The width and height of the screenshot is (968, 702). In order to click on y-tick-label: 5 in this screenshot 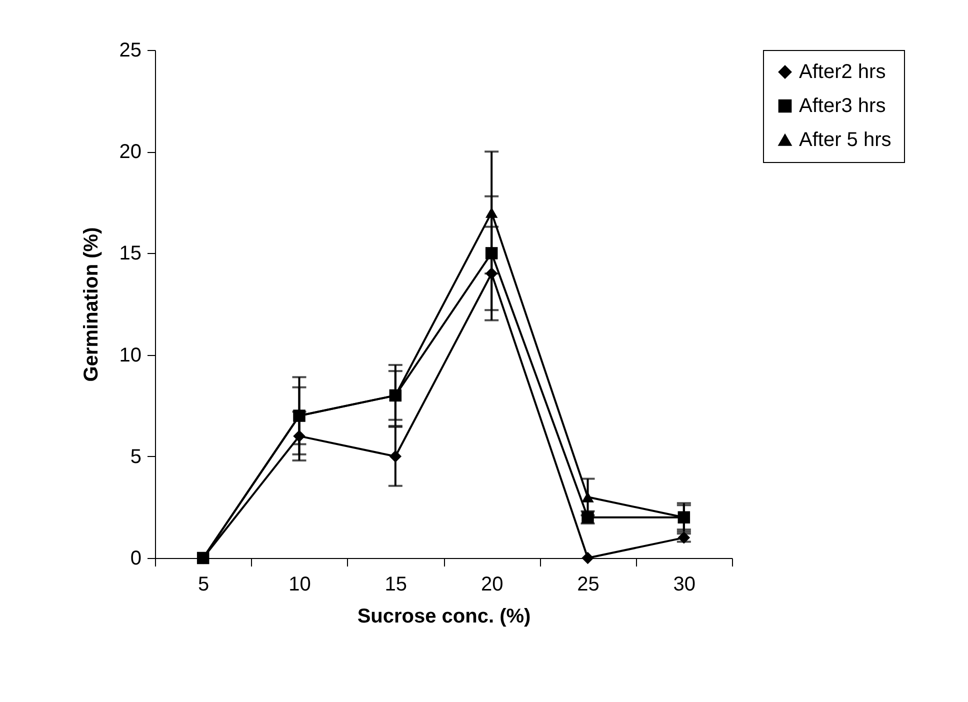, I will do `click(136, 457)`.